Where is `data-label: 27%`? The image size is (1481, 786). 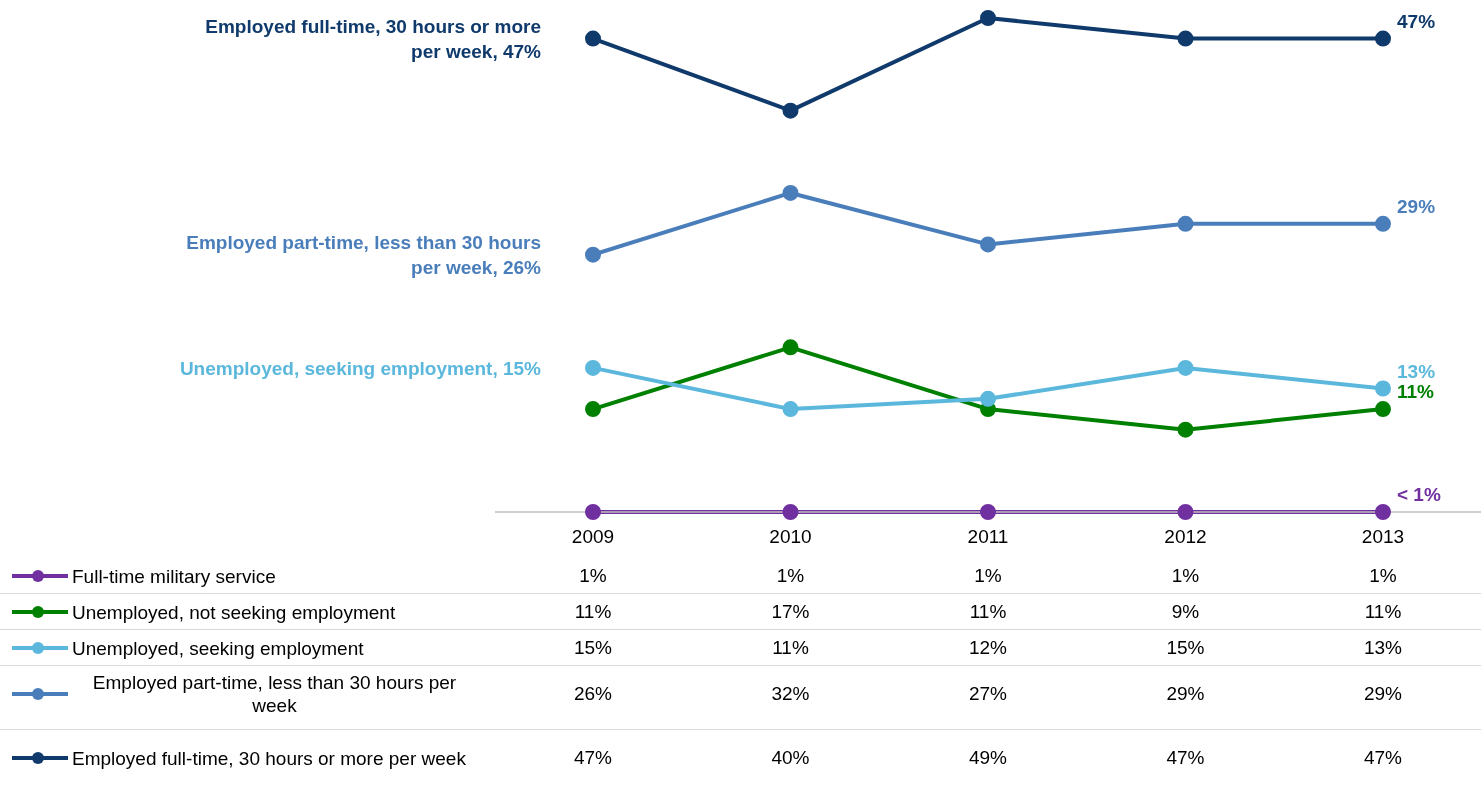
data-label: 27% is located at coordinates (988, 694).